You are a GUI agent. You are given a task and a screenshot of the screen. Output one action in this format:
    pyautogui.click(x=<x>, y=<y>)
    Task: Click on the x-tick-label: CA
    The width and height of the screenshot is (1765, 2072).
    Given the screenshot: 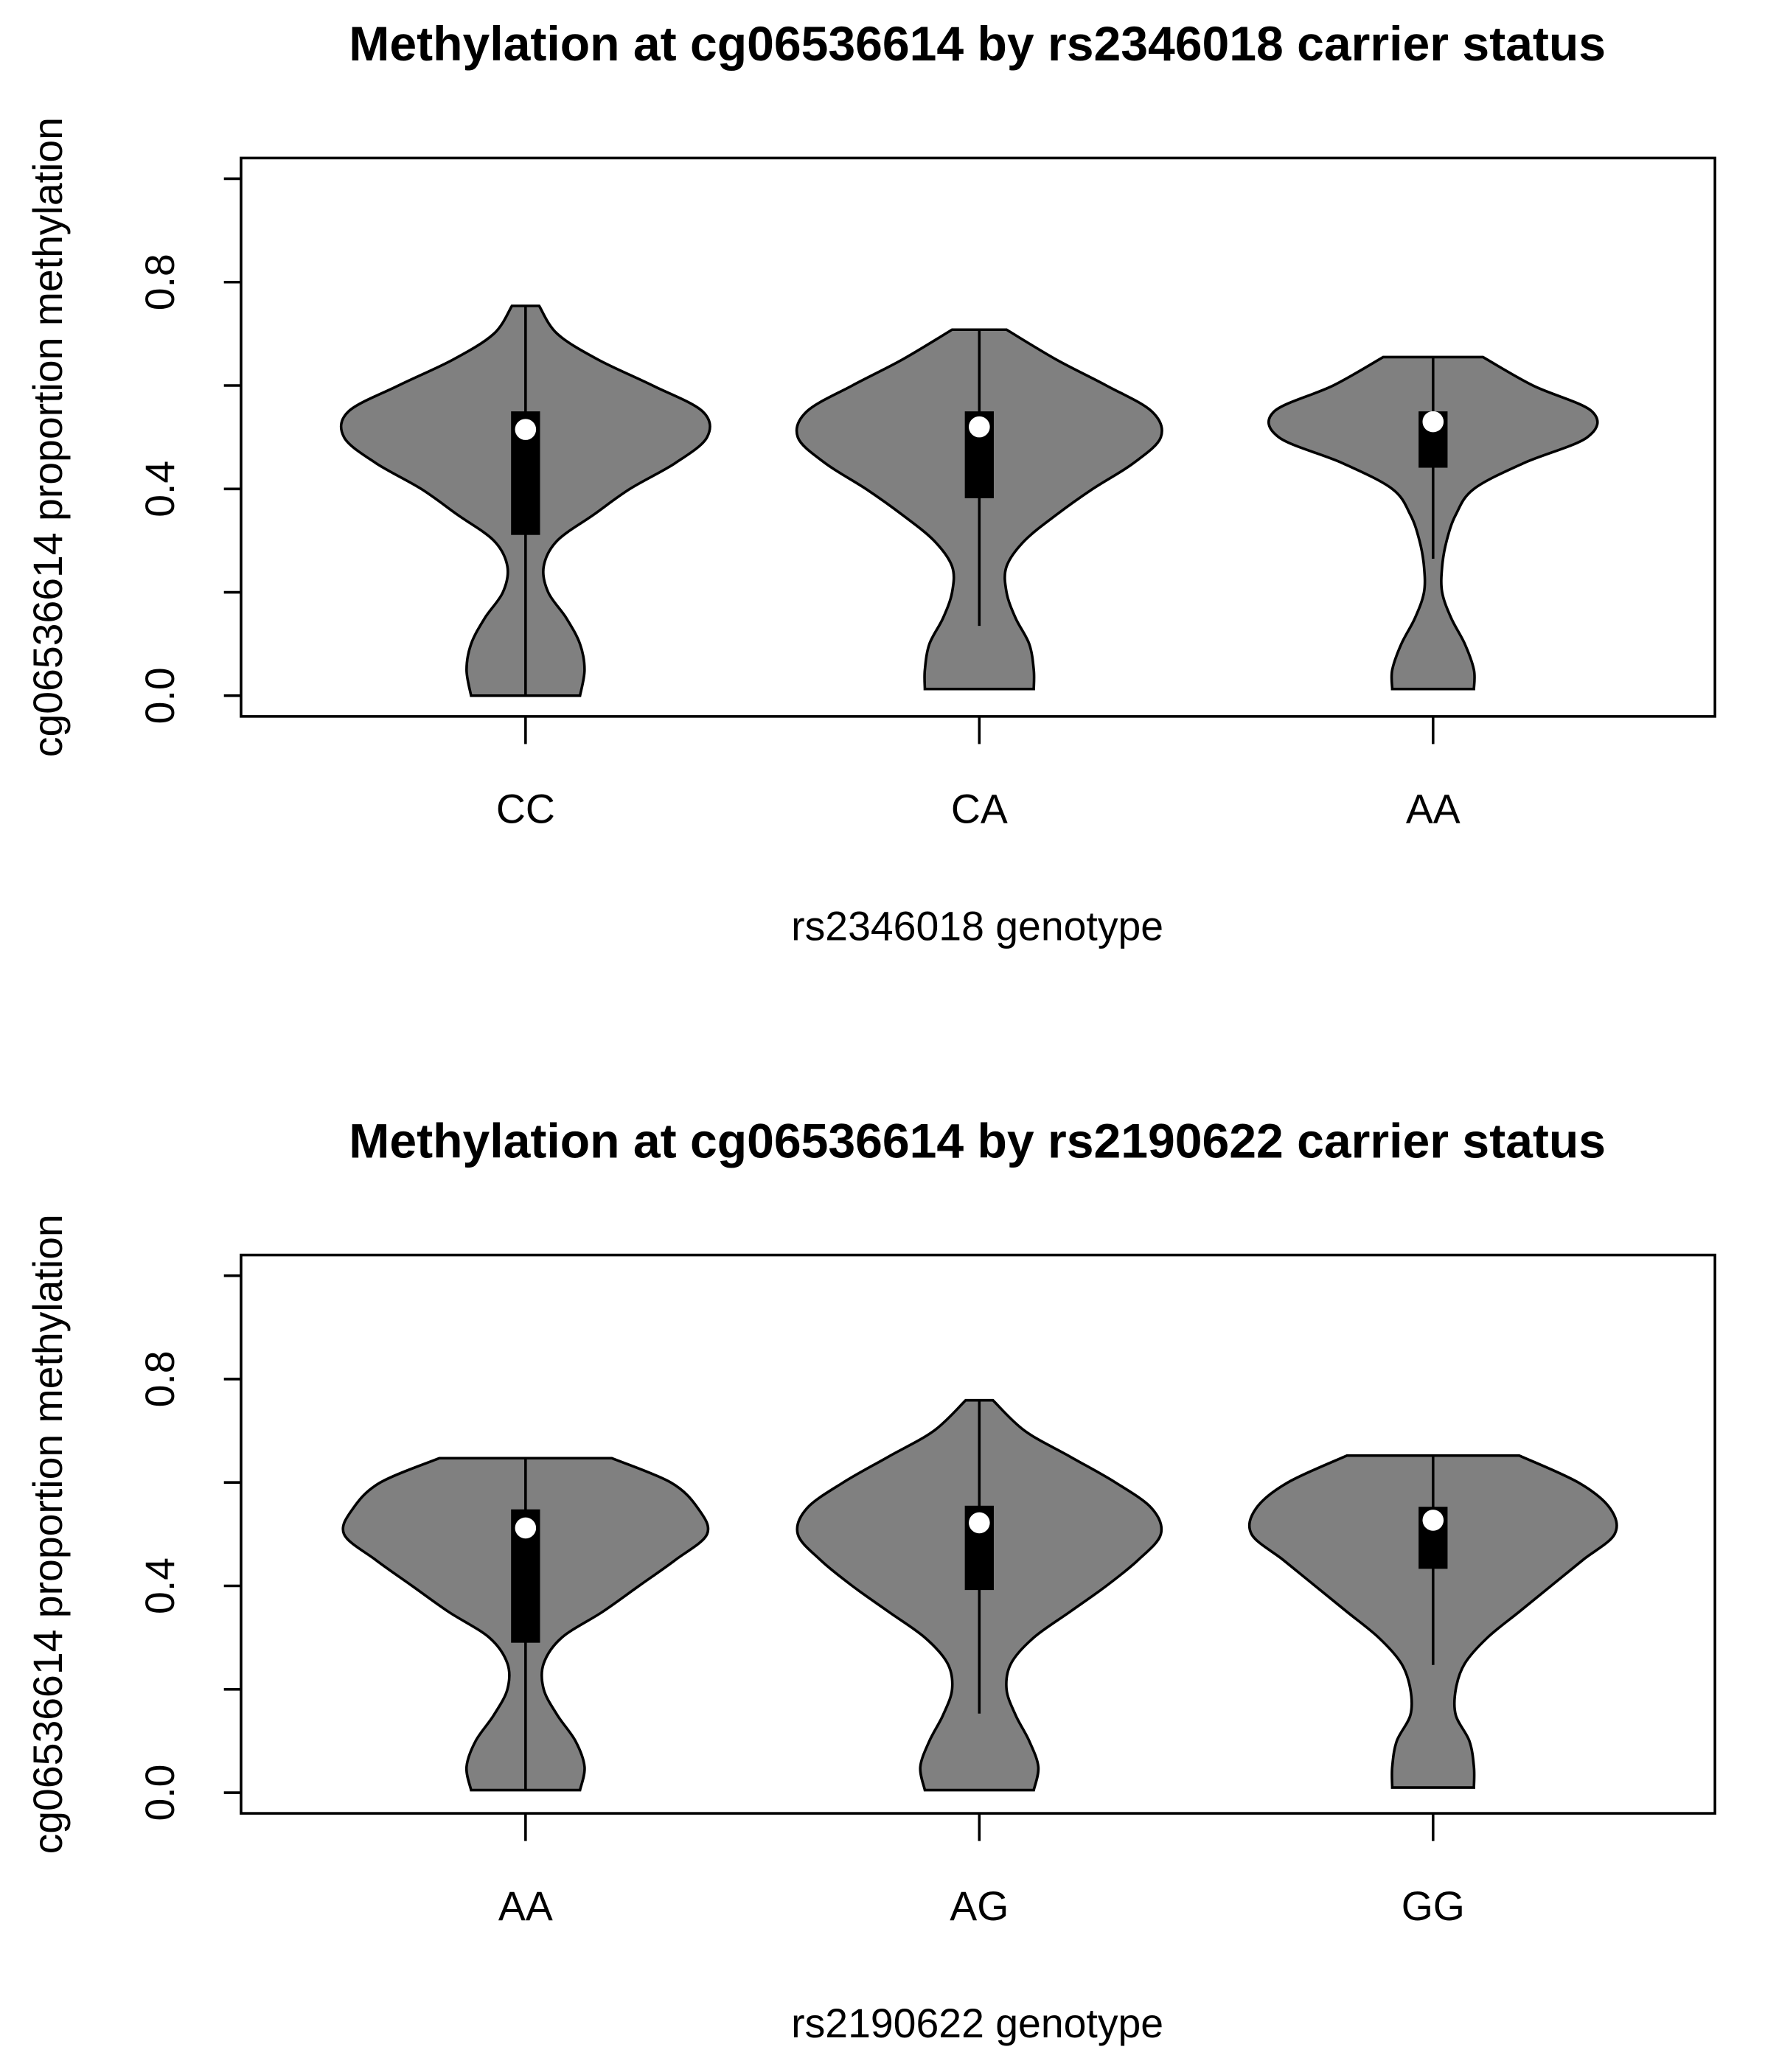 What is the action you would take?
    pyautogui.click(x=979, y=809)
    